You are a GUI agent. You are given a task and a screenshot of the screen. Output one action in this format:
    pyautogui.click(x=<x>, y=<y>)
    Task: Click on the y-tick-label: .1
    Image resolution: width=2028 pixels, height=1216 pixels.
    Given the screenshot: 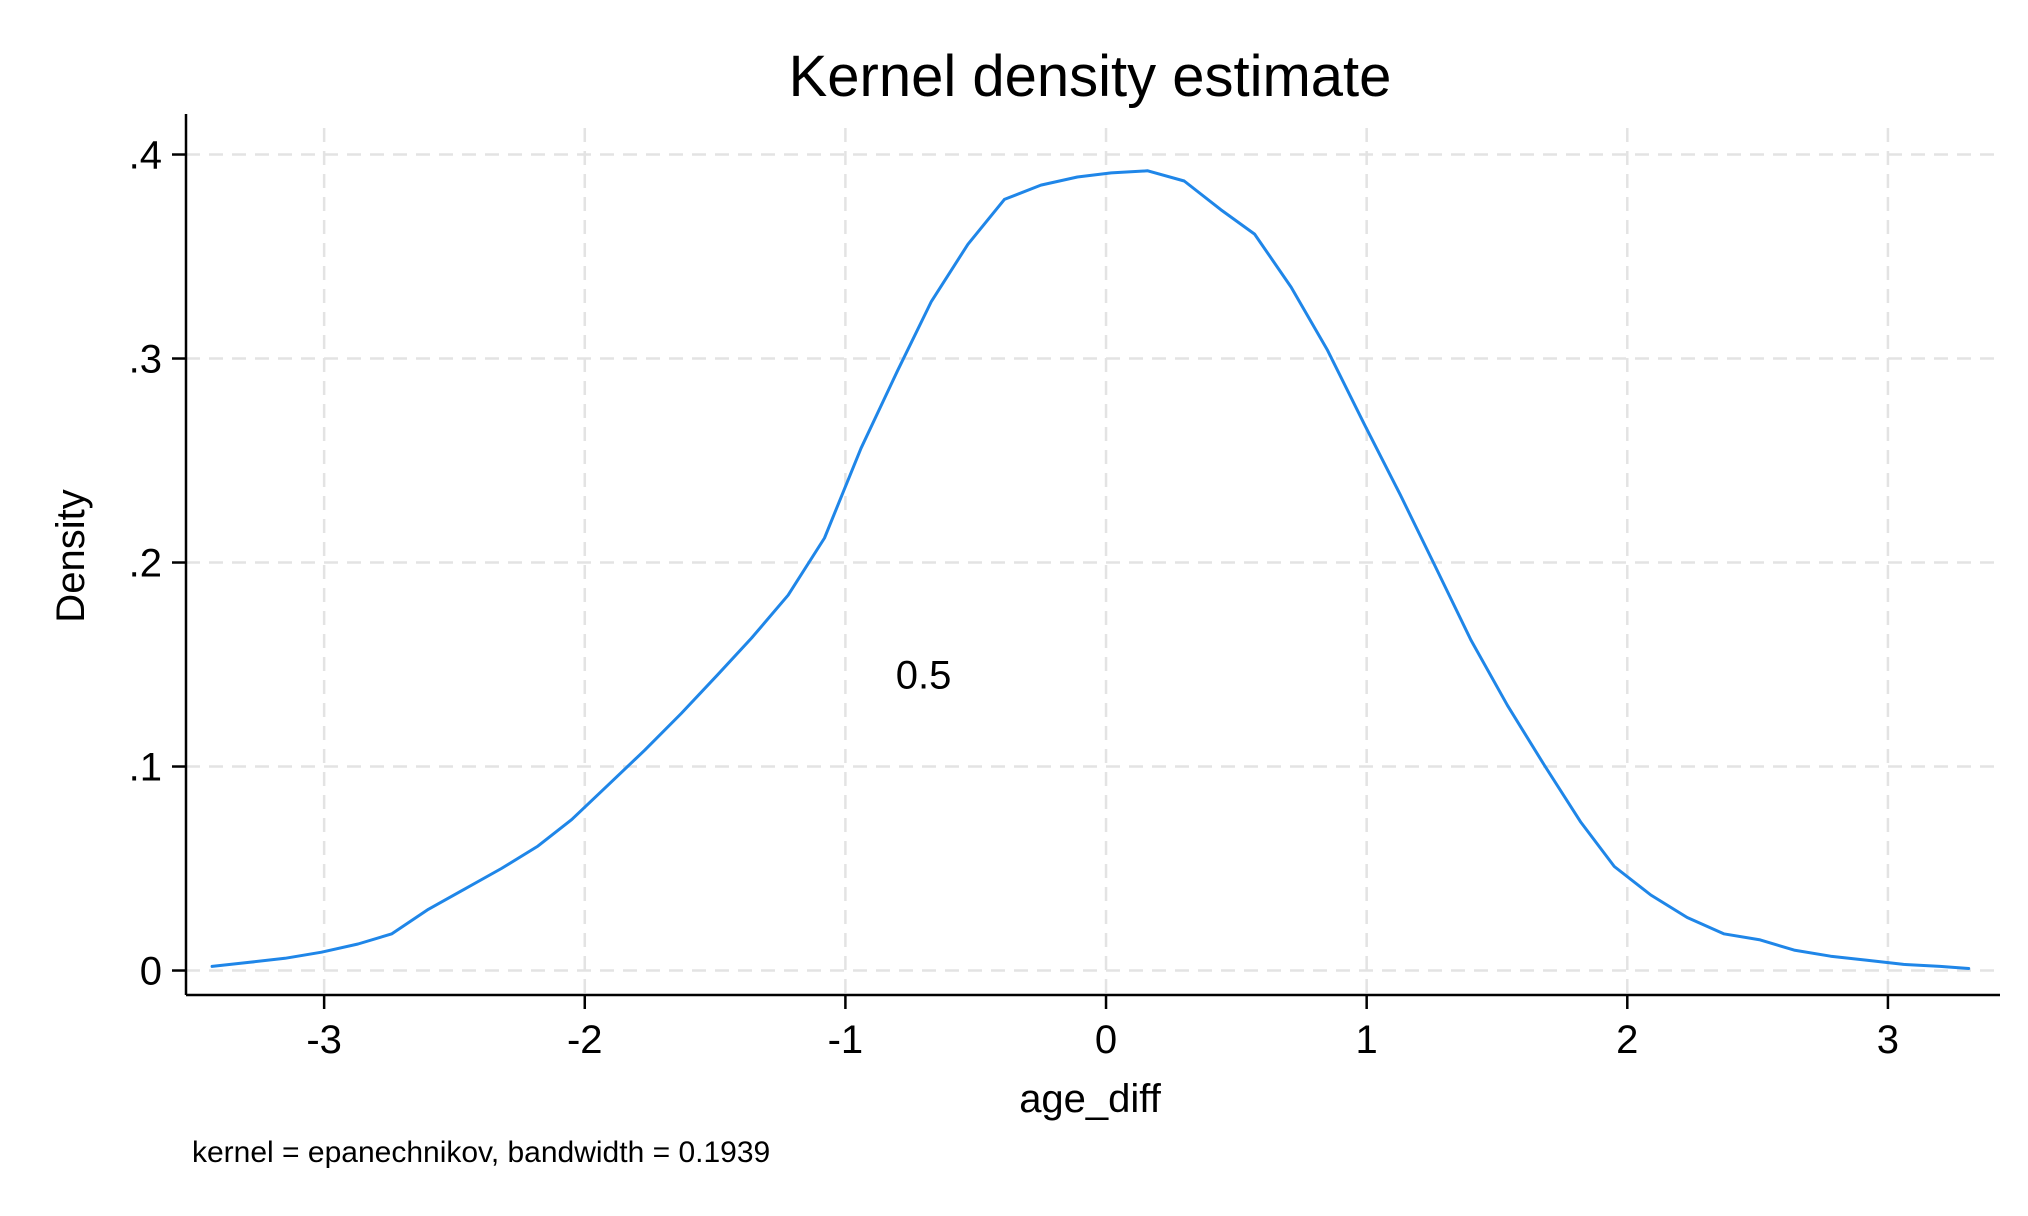 What is the action you would take?
    pyautogui.click(x=145, y=768)
    